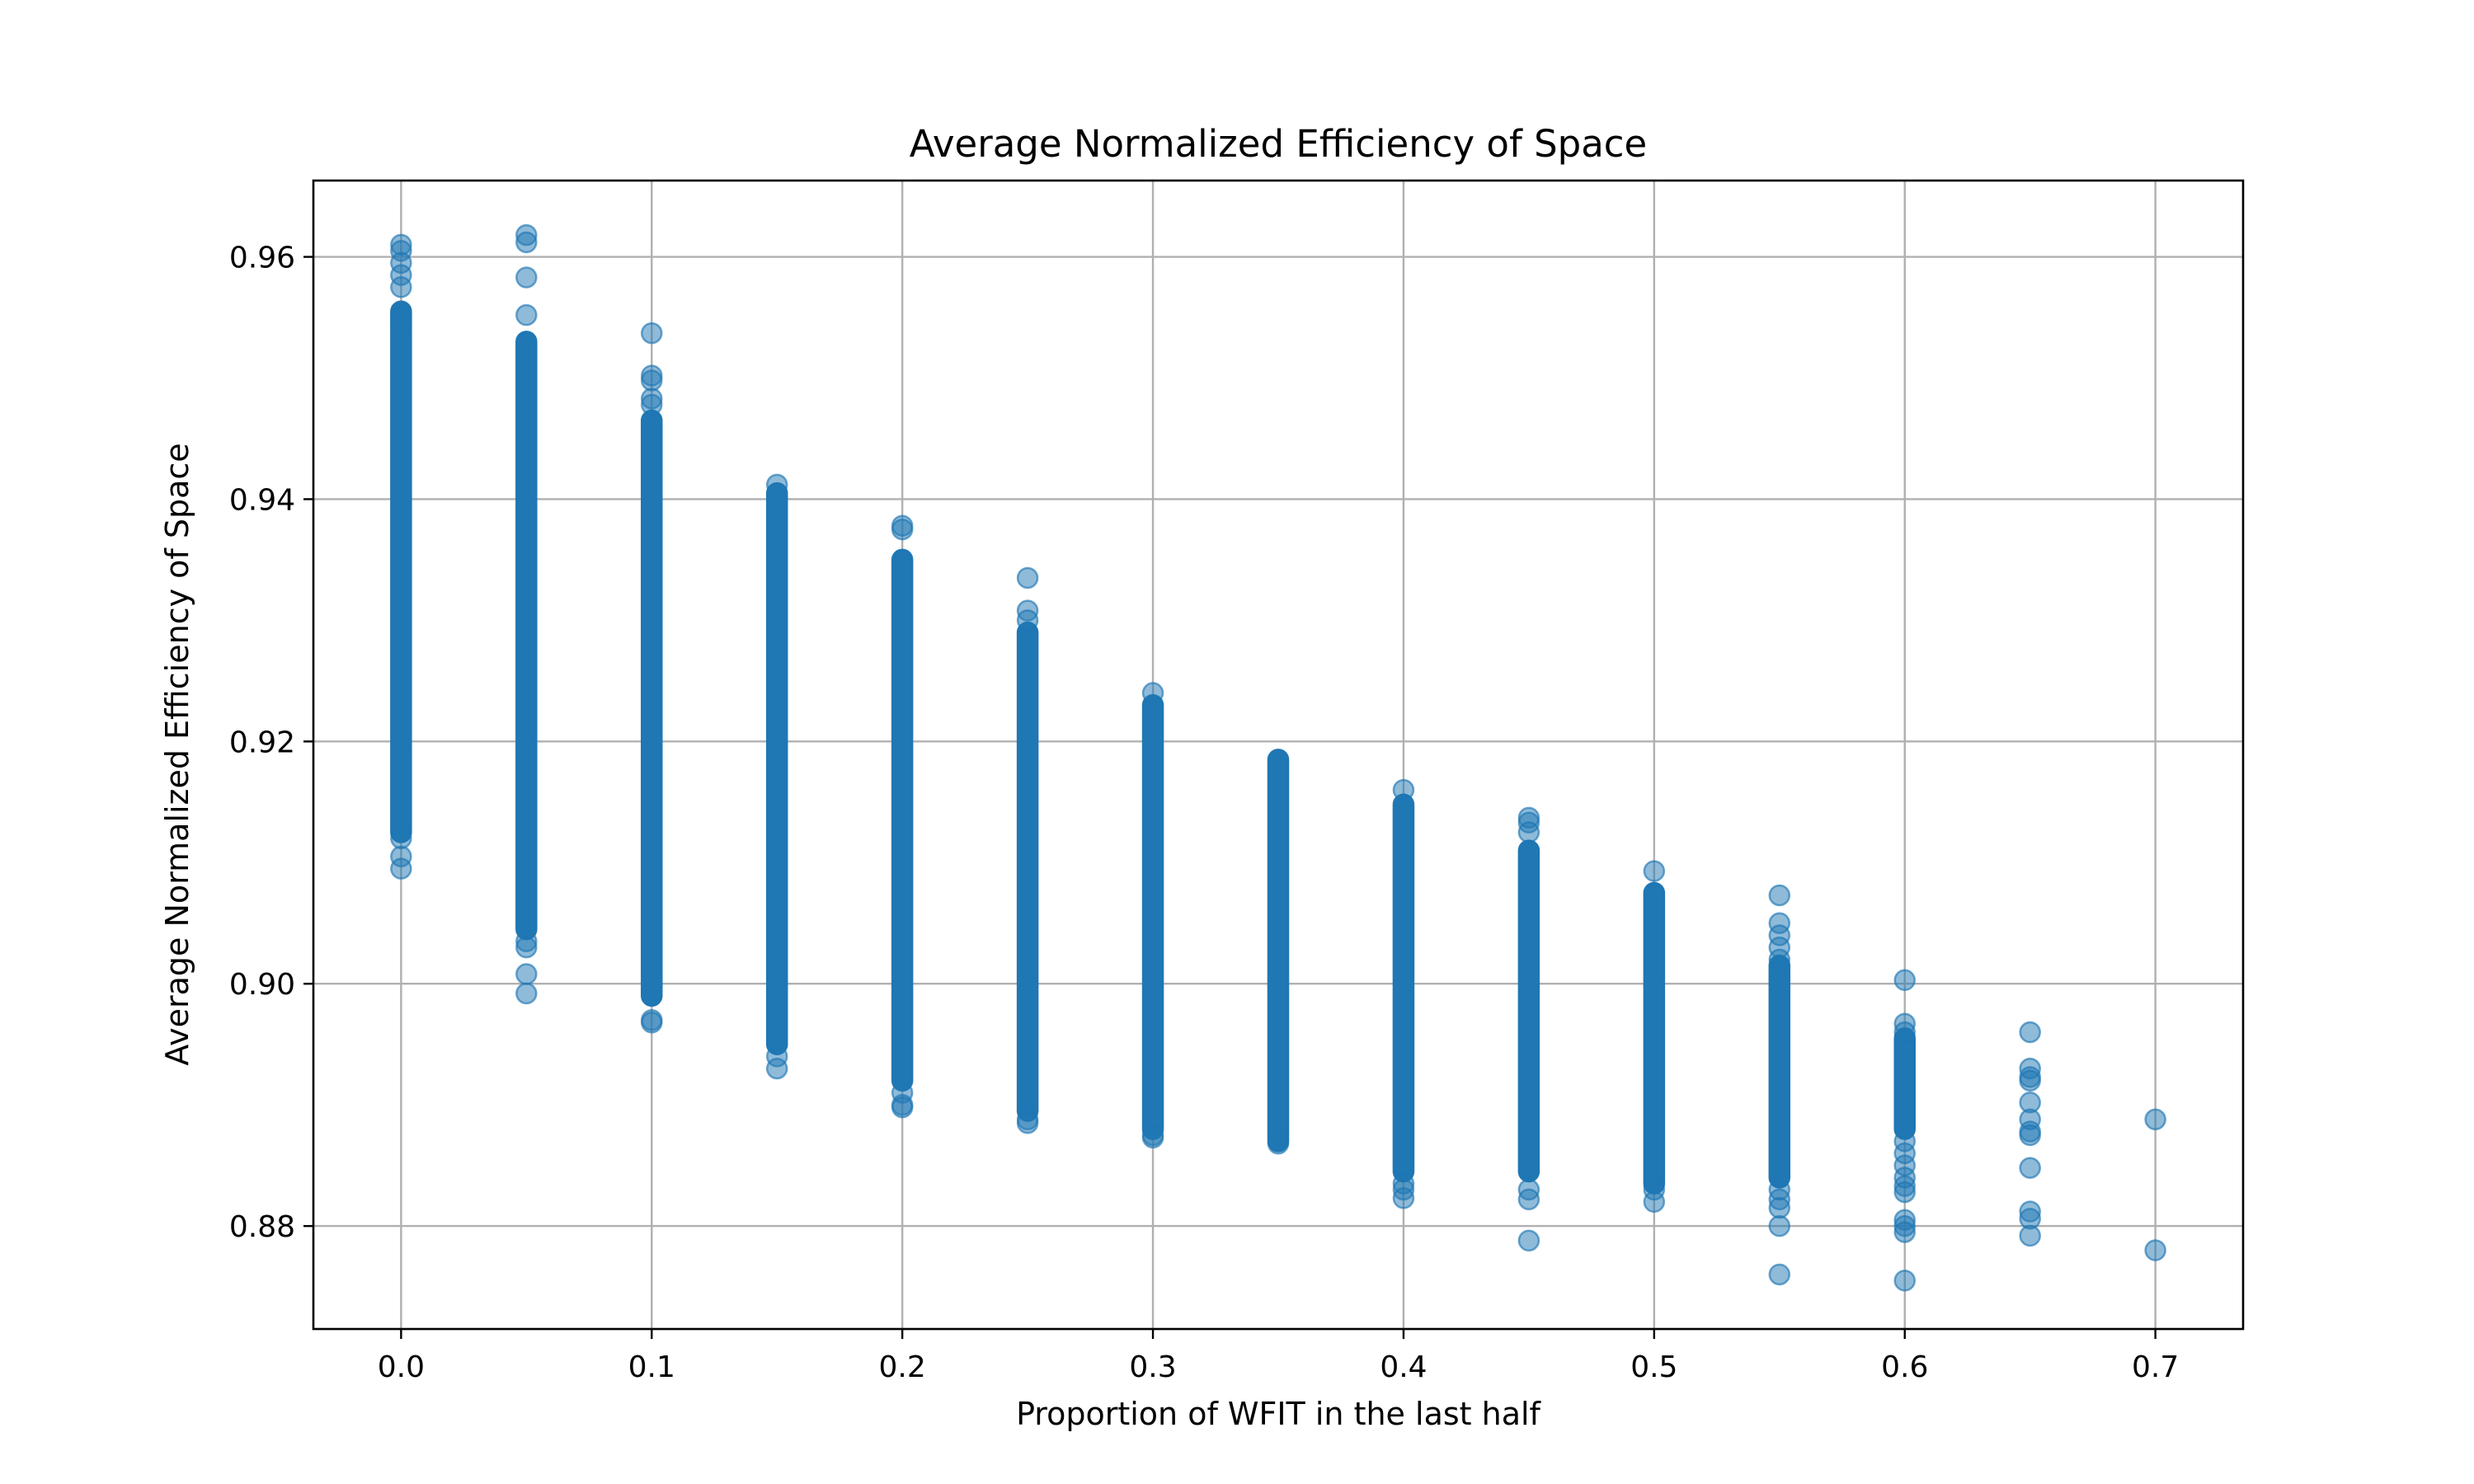  I want to click on chart-title: Average Normalized Efficiency of Space, so click(1278, 144).